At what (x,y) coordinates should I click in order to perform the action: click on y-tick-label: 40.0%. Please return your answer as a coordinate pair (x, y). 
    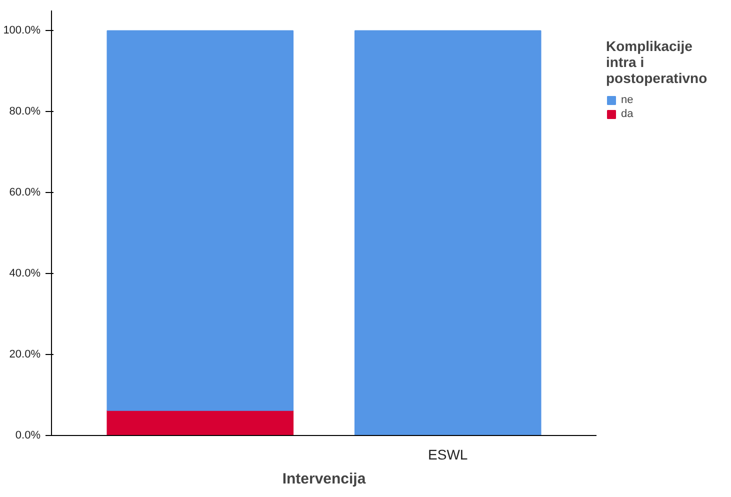
    Looking at the image, I should click on (25, 274).